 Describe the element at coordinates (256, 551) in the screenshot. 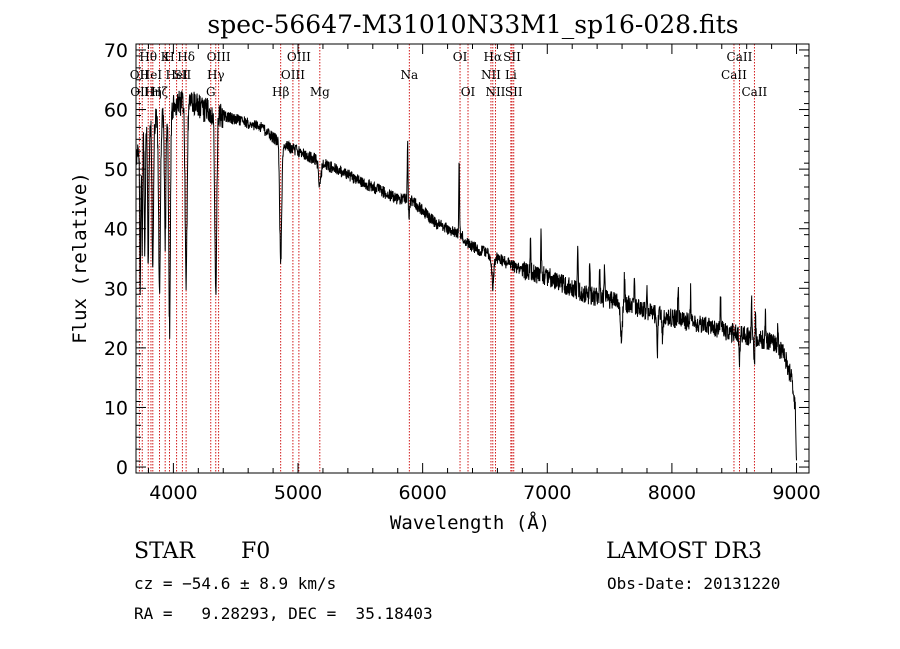

I see `object-subclass: F0` at that location.